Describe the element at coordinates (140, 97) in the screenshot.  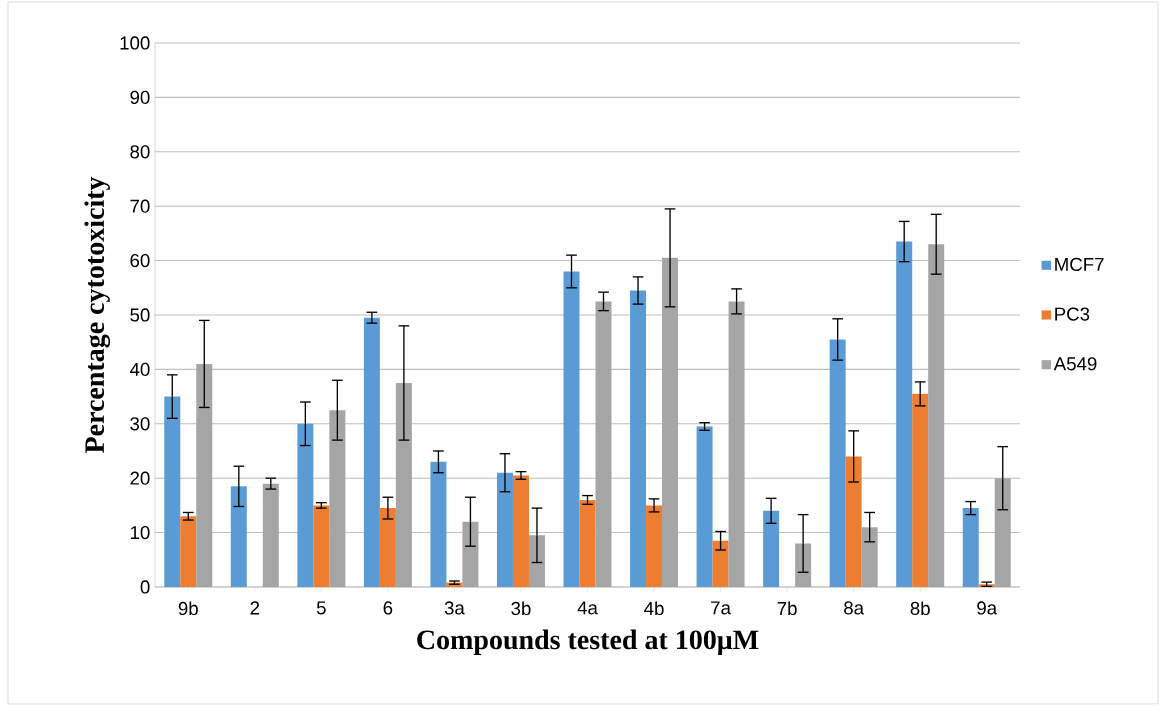
I see `y-tick-label: 90` at that location.